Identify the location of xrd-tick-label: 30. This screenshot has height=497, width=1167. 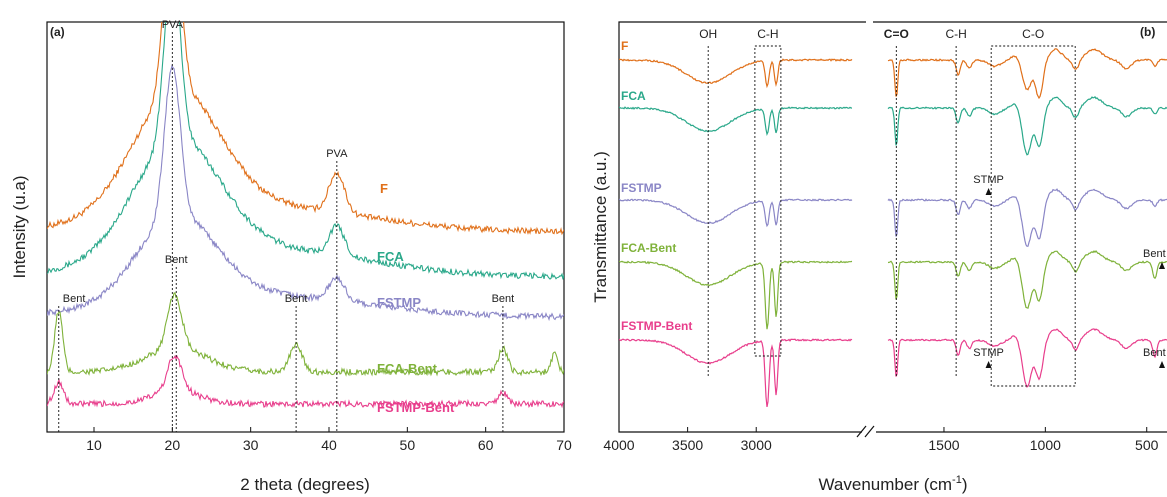
(251, 445).